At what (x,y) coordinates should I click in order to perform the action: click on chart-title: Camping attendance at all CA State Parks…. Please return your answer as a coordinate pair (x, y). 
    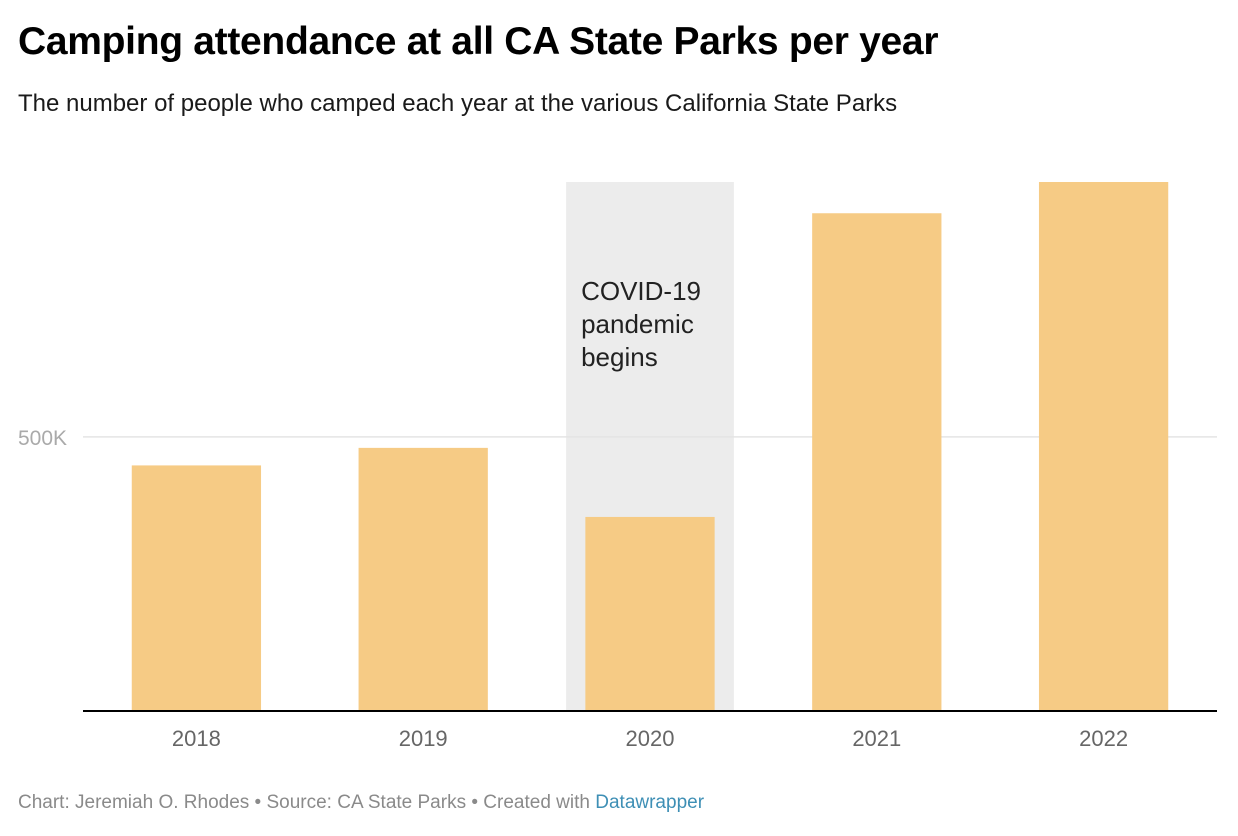
    Looking at the image, I should click on (478, 41).